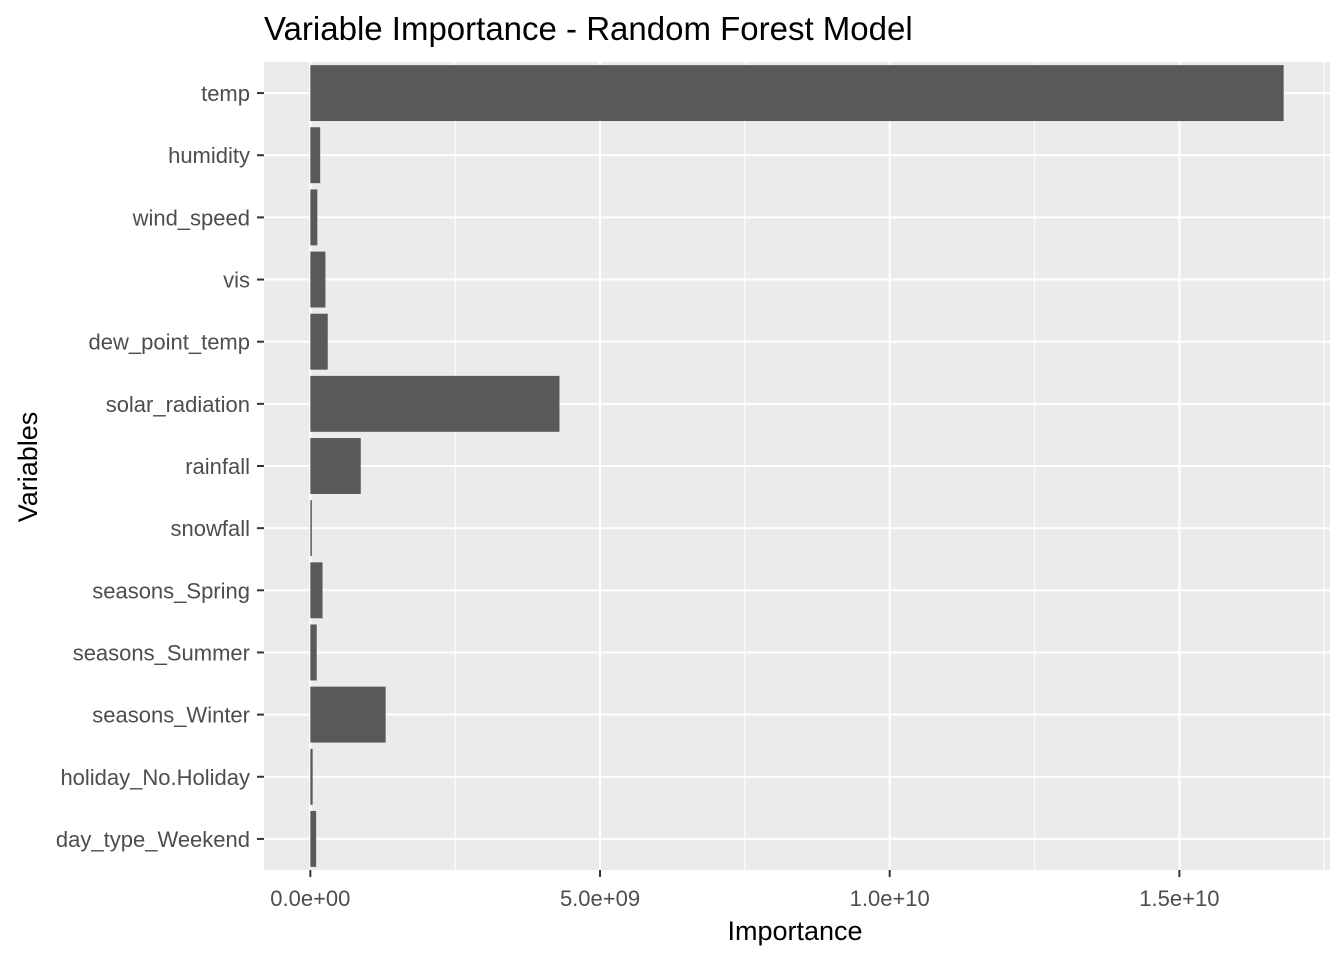  What do you see at coordinates (311, 776) in the screenshot?
I see `bar-holiday_No.Holiday` at bounding box center [311, 776].